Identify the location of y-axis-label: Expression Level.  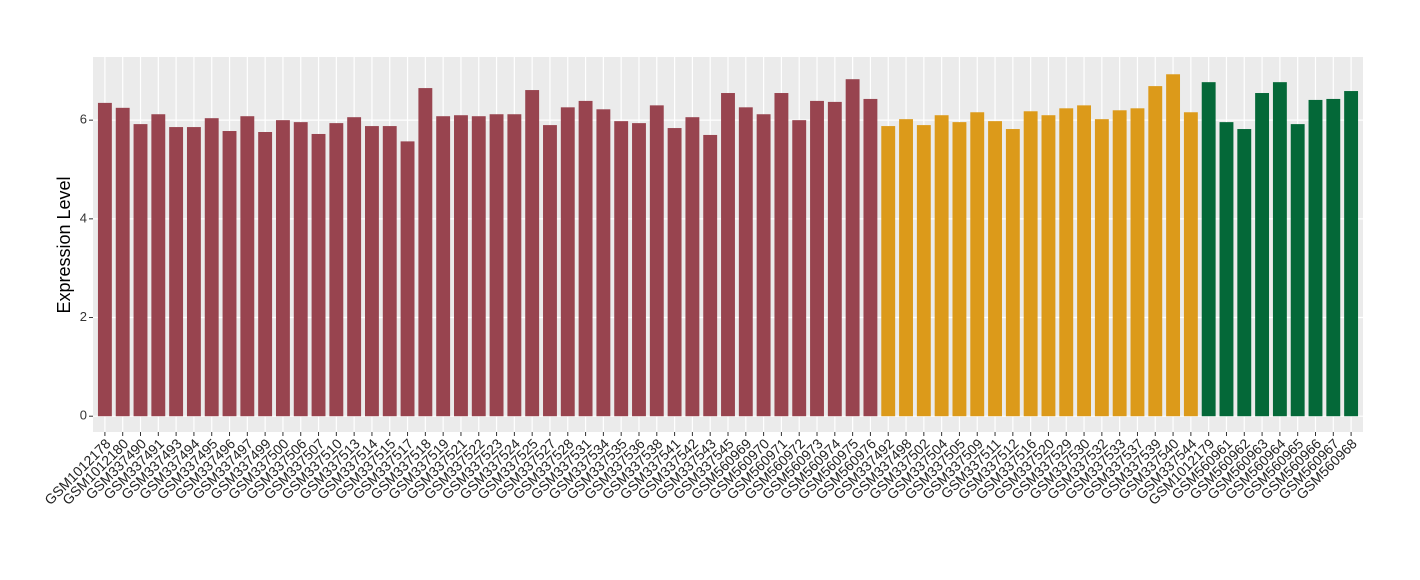
(64, 244).